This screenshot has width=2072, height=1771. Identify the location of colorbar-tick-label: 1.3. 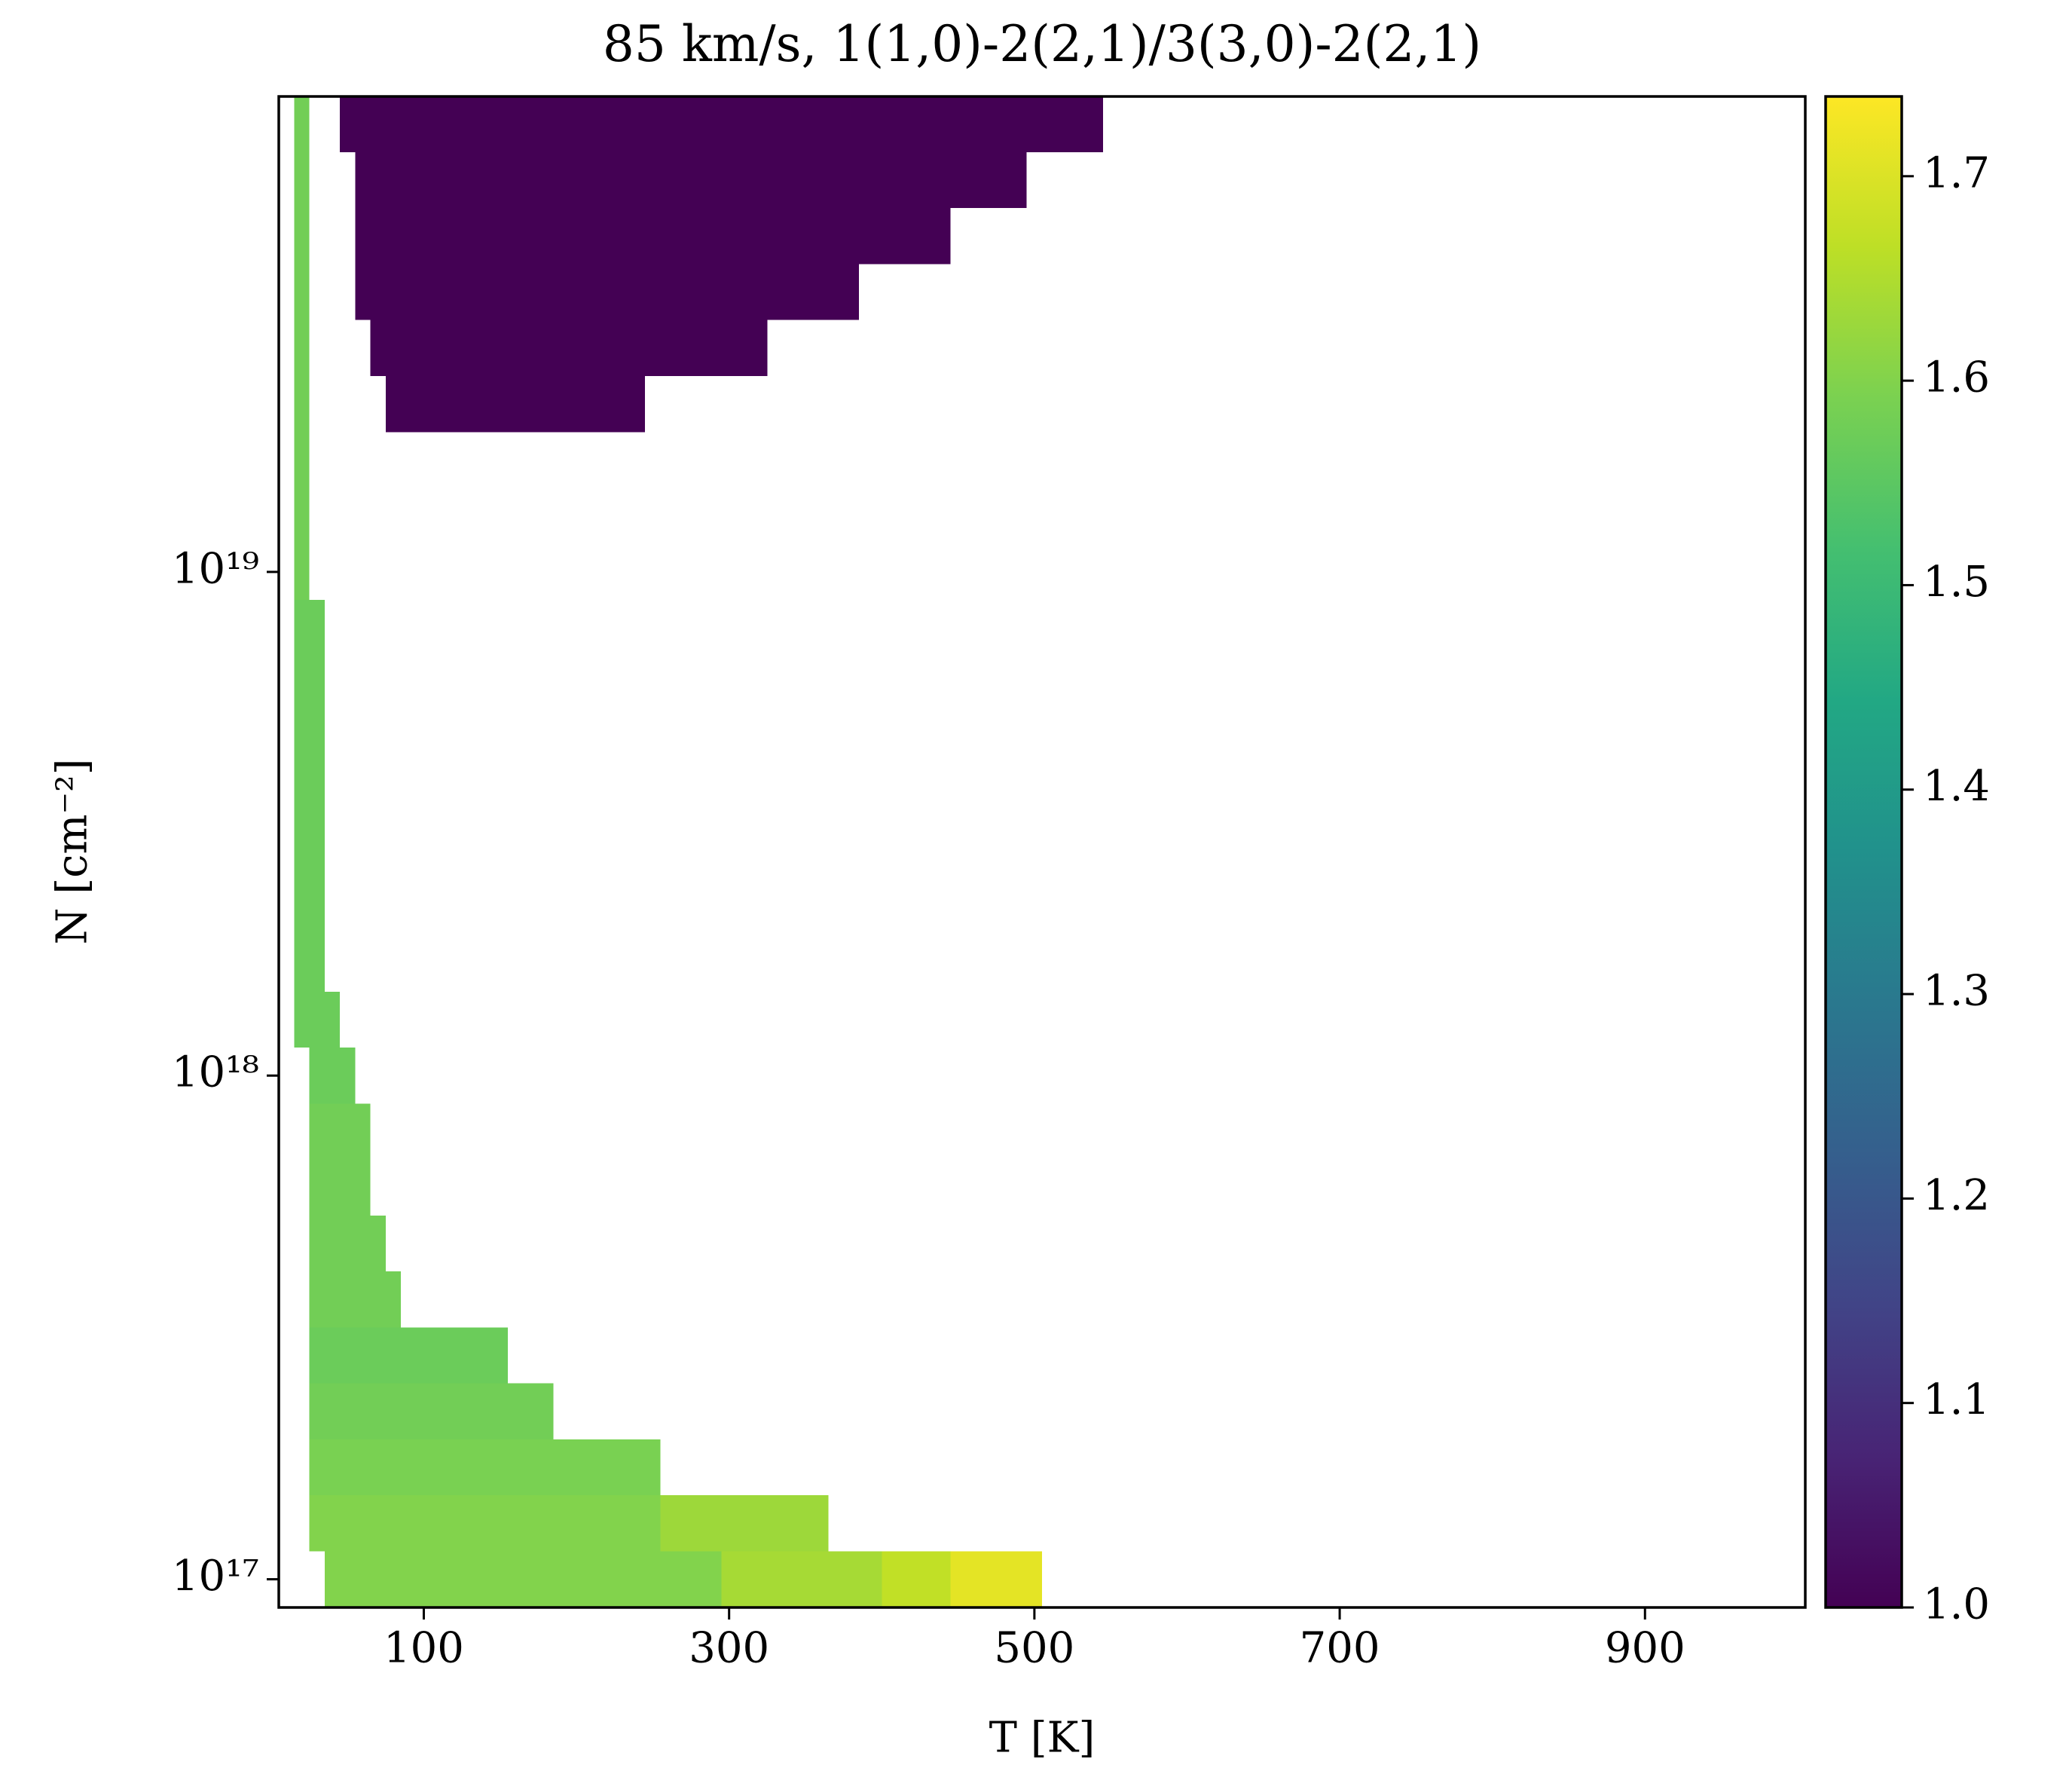
(1957, 992).